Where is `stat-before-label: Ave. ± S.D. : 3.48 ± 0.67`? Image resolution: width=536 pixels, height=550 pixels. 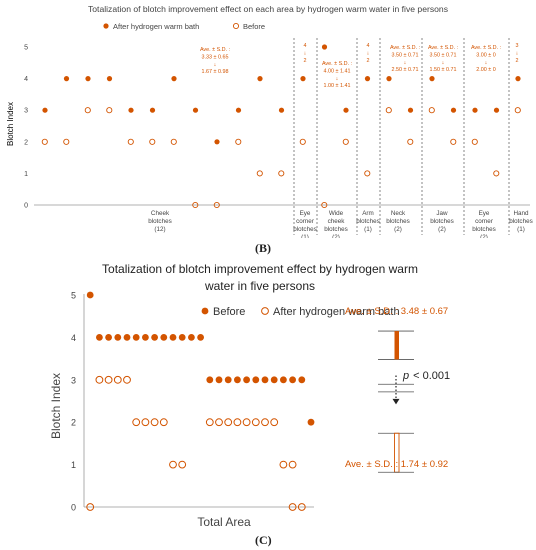 stat-before-label: Ave. ± S.D. : 3.48 ± 0.67 is located at coordinates (396, 311).